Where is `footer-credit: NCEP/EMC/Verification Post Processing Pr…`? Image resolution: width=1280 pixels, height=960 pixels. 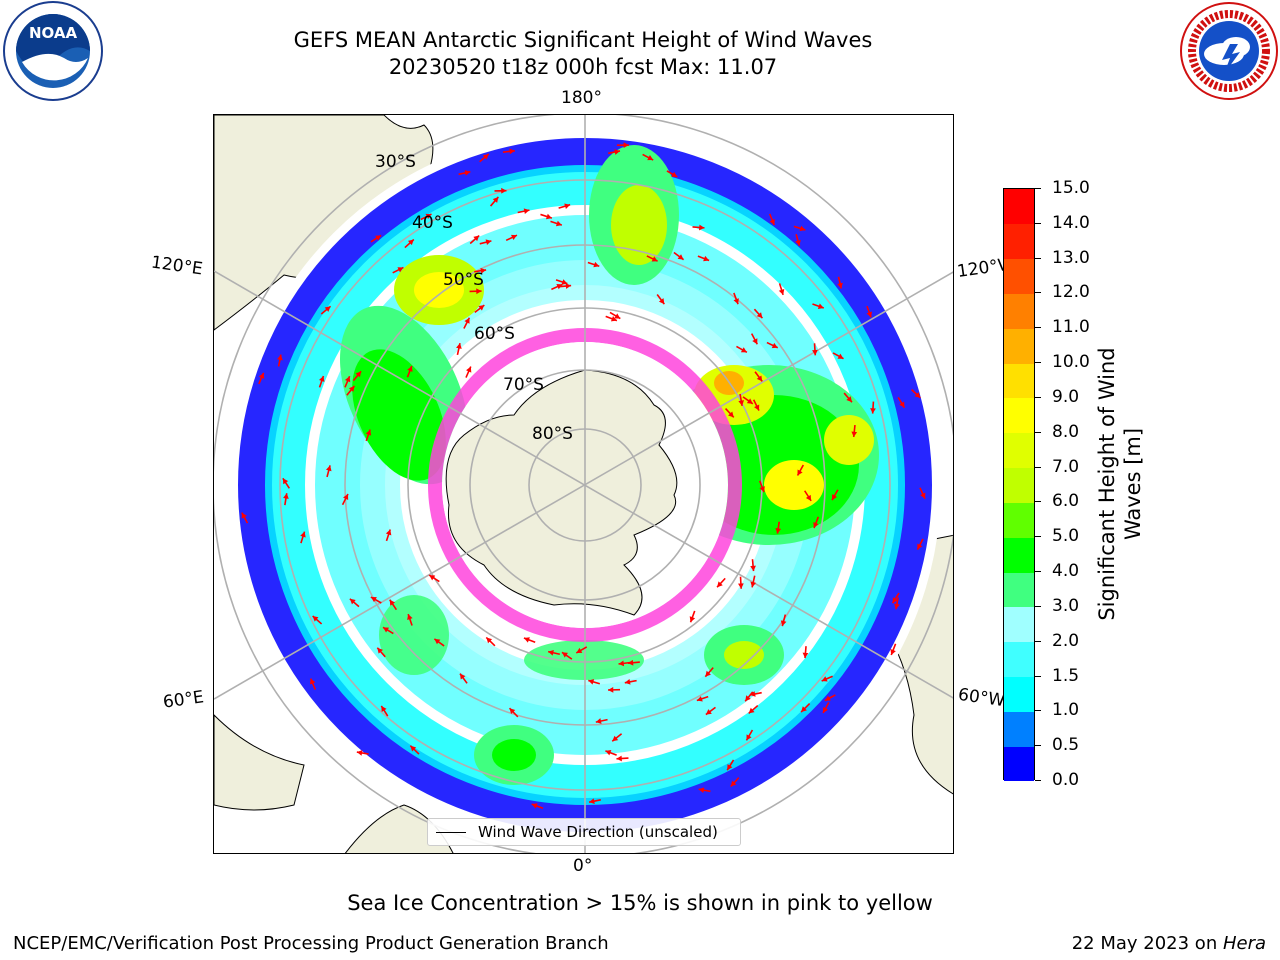
footer-credit: NCEP/EMC/Verification Post Processing Pr… is located at coordinates (311, 943).